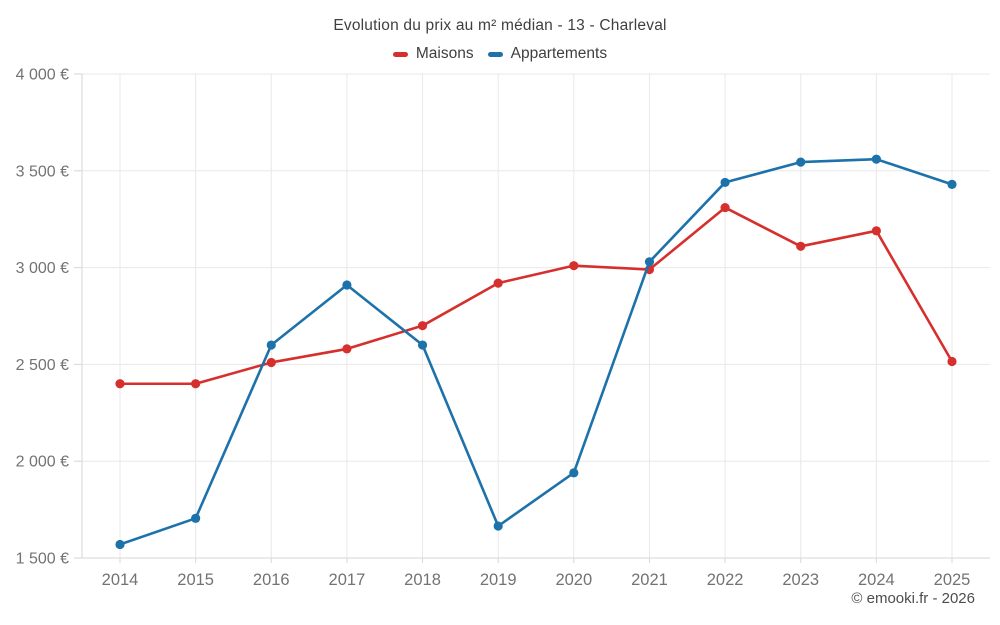 This screenshot has height=625, width=1000. What do you see at coordinates (444, 53) in the screenshot?
I see `legend-label-maisons: Maisons` at bounding box center [444, 53].